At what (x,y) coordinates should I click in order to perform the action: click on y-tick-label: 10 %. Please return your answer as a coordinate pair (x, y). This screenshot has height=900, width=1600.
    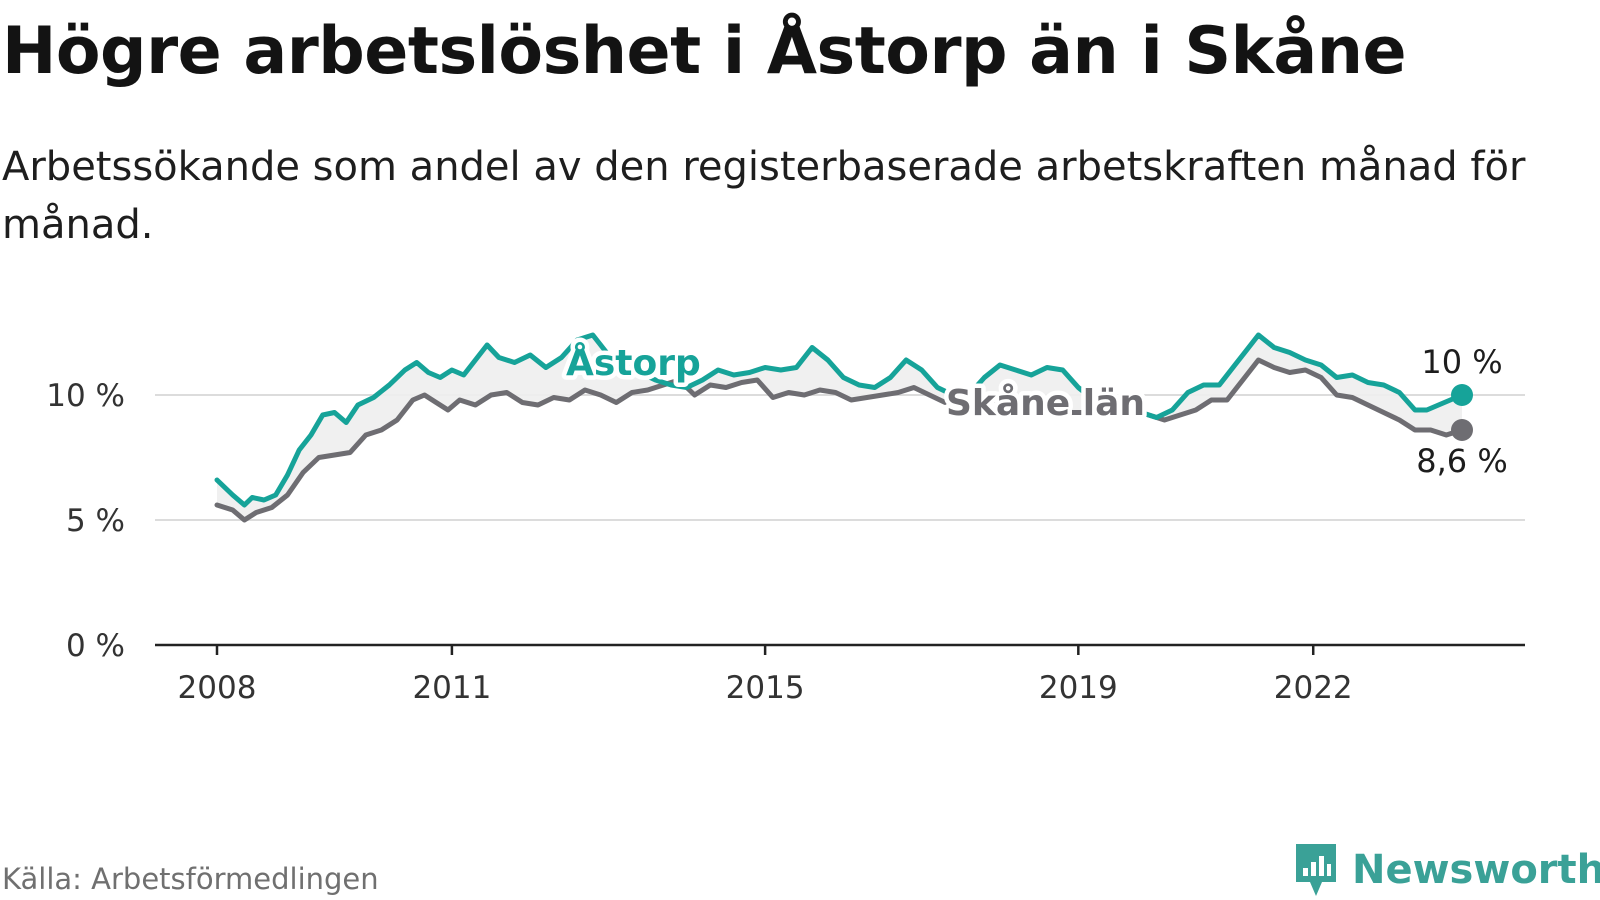
    Looking at the image, I should click on (85, 396).